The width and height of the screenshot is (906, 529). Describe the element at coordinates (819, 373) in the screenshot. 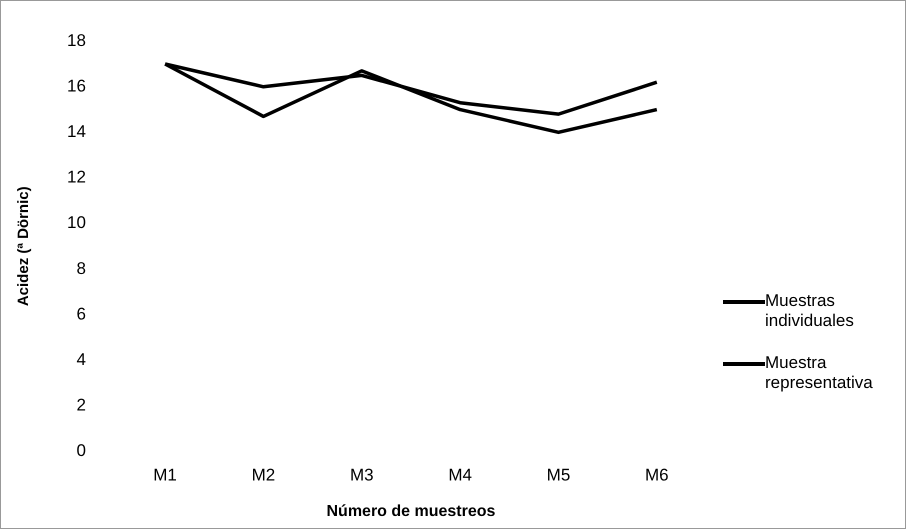

I see `legend-label: Muestra representativa` at that location.